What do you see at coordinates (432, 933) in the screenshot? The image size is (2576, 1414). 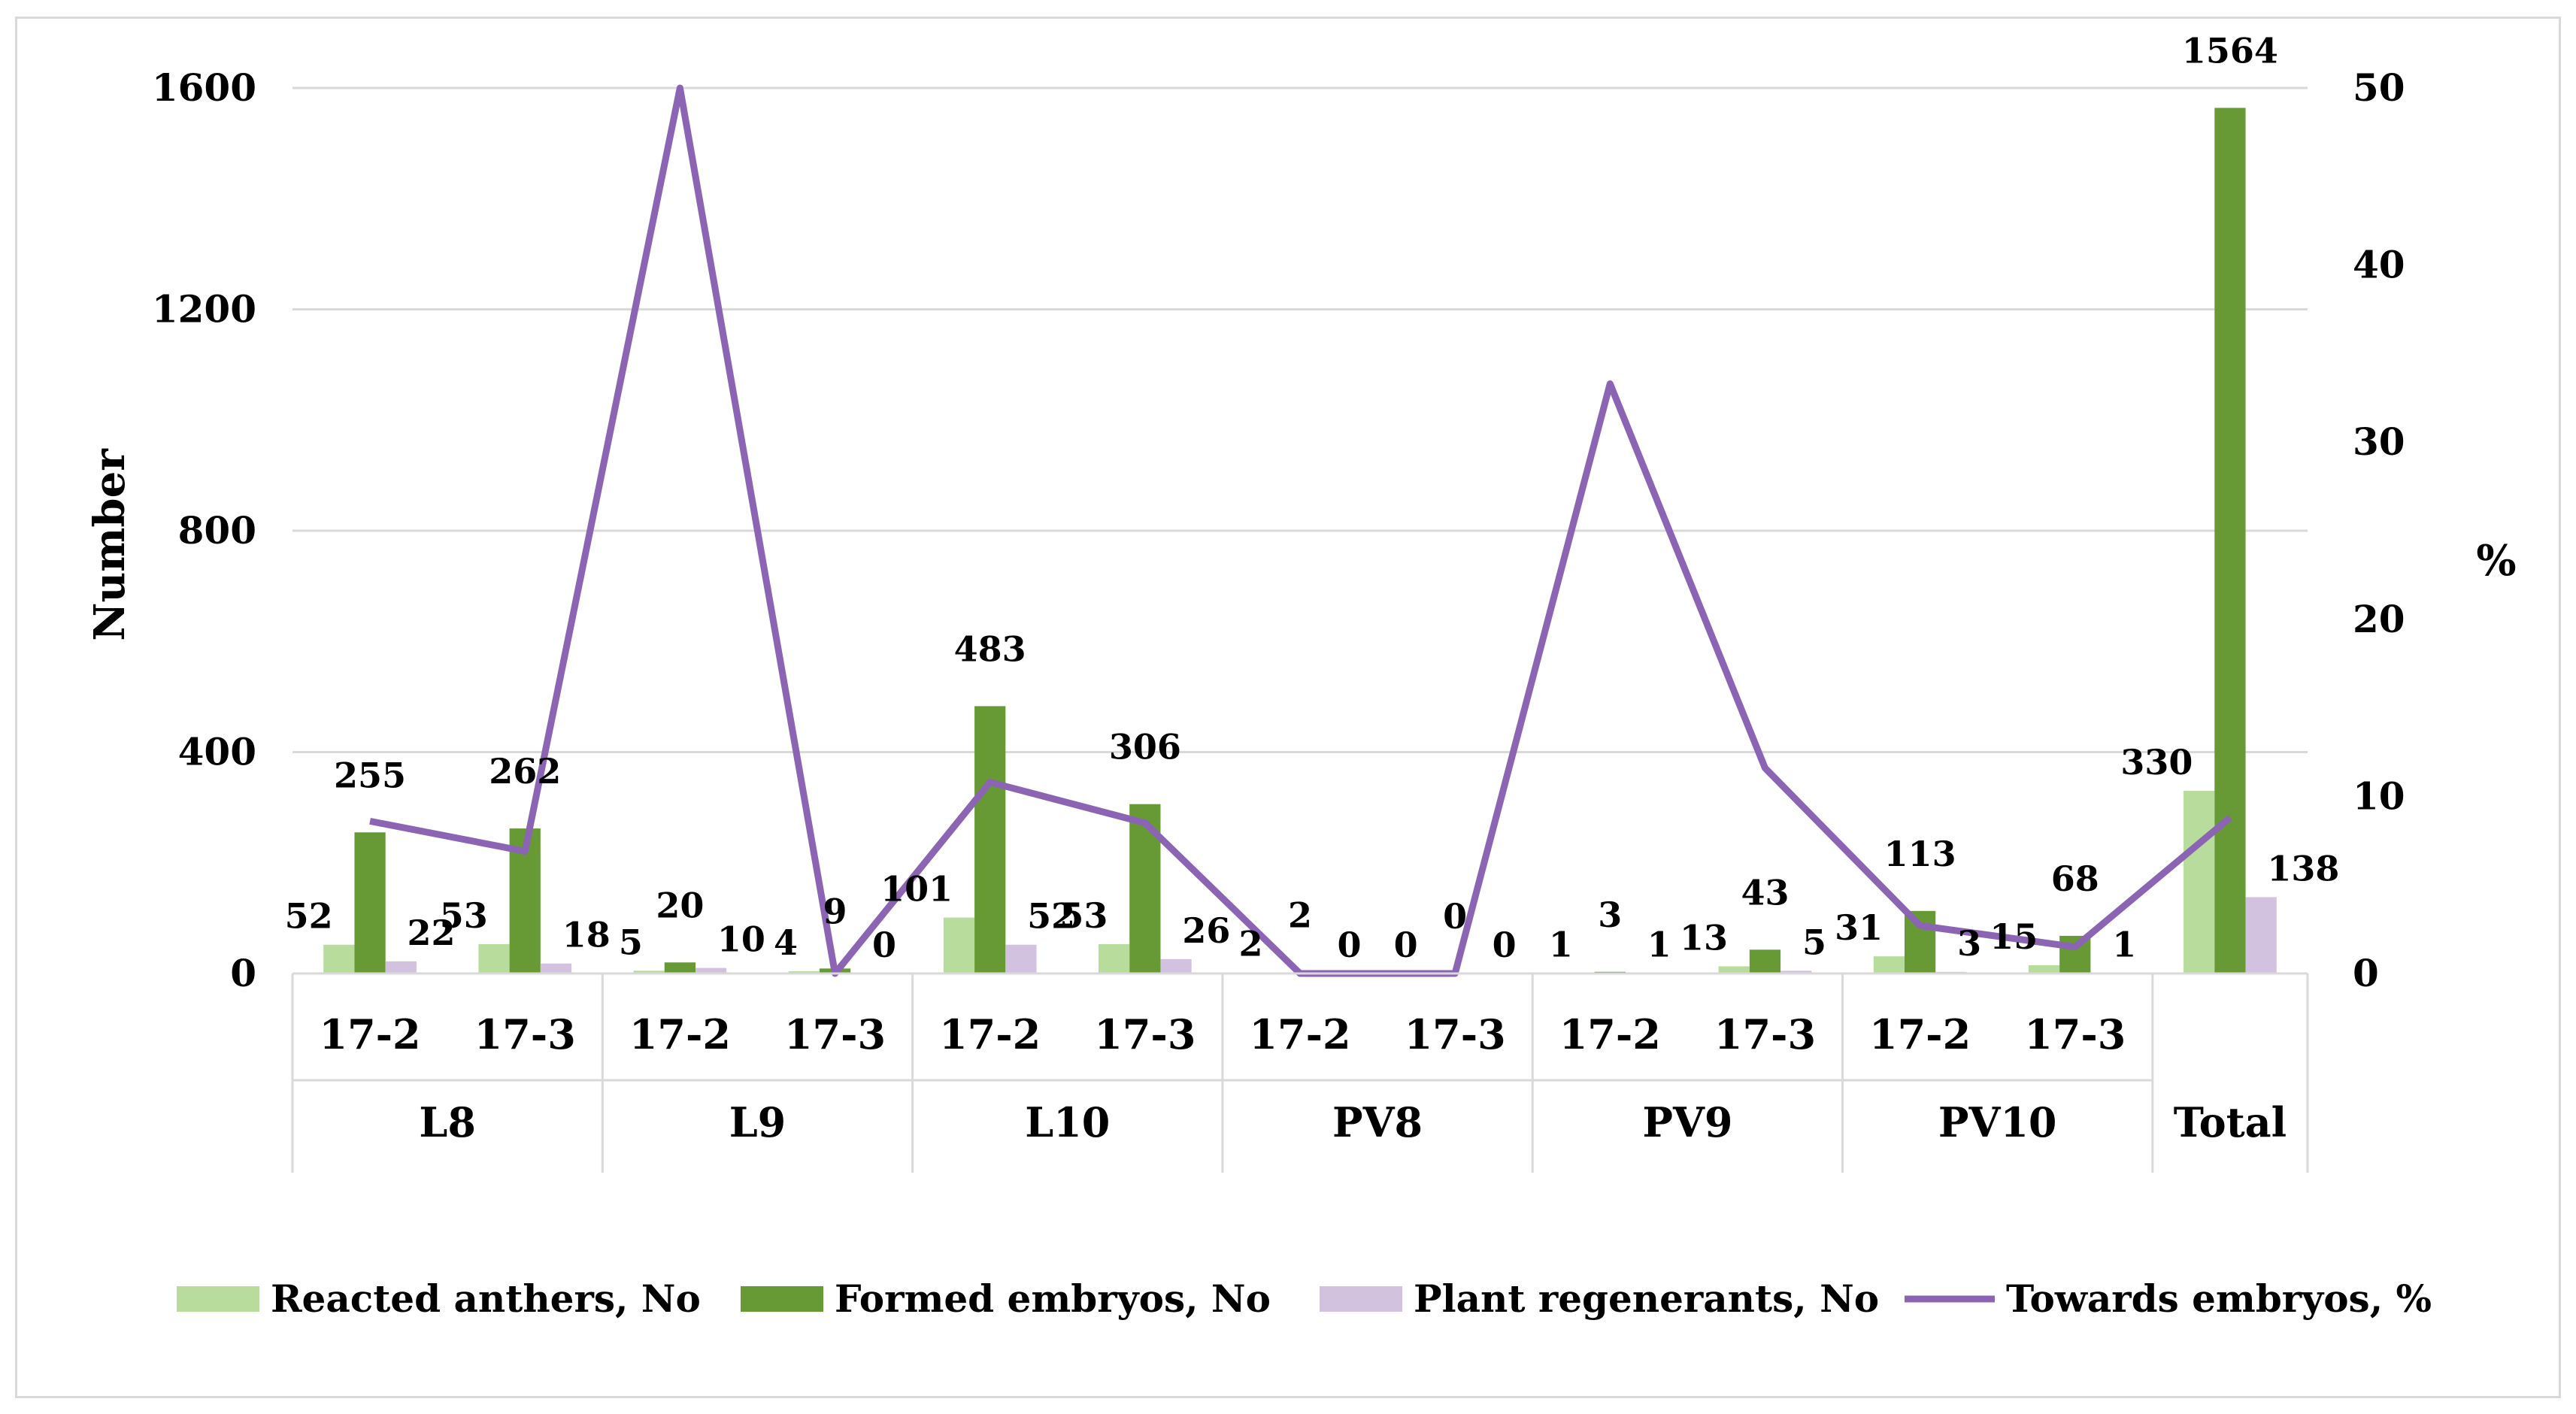 I see `data-label: 22` at bounding box center [432, 933].